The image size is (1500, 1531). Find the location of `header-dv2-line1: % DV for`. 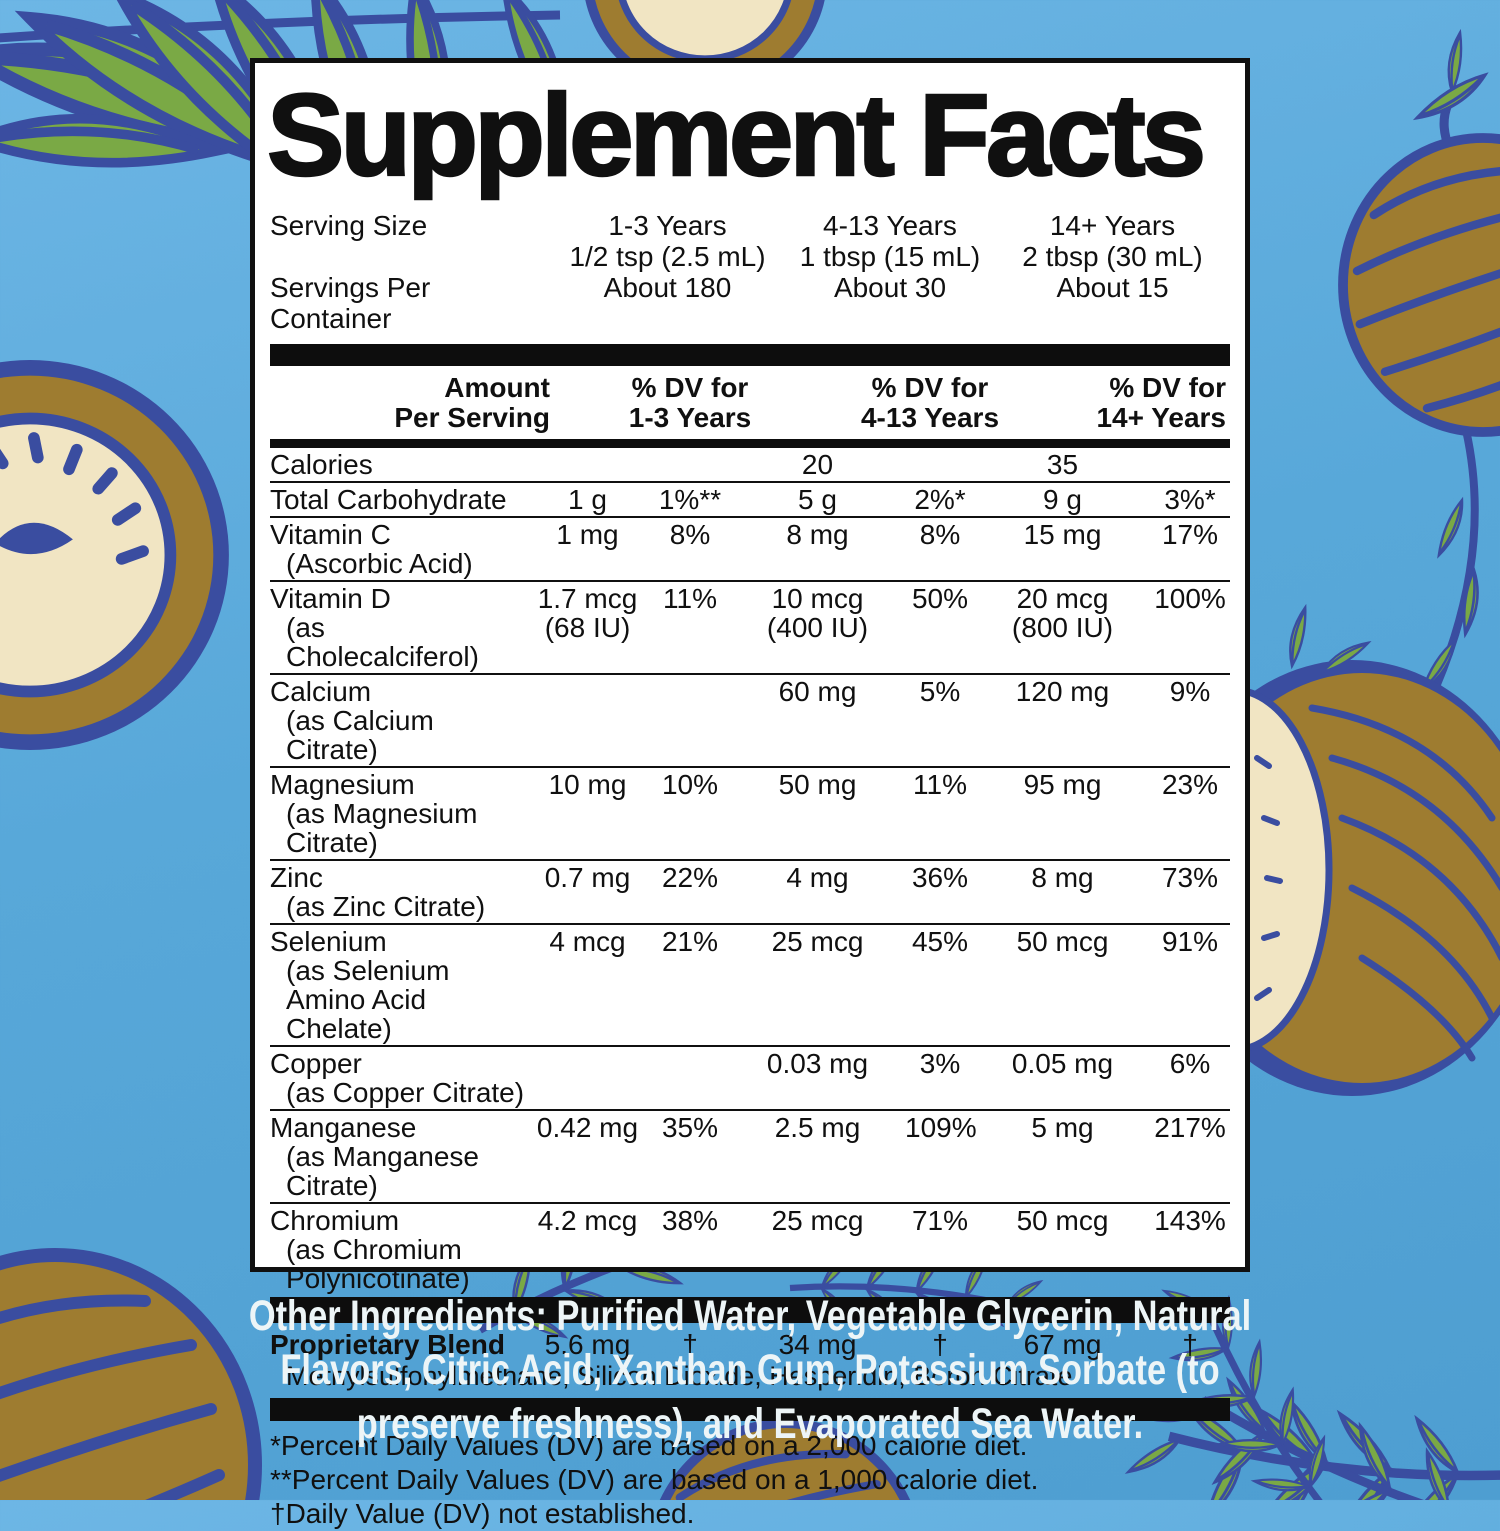

header-dv2-line1: % DV for is located at coordinates (930, 387).